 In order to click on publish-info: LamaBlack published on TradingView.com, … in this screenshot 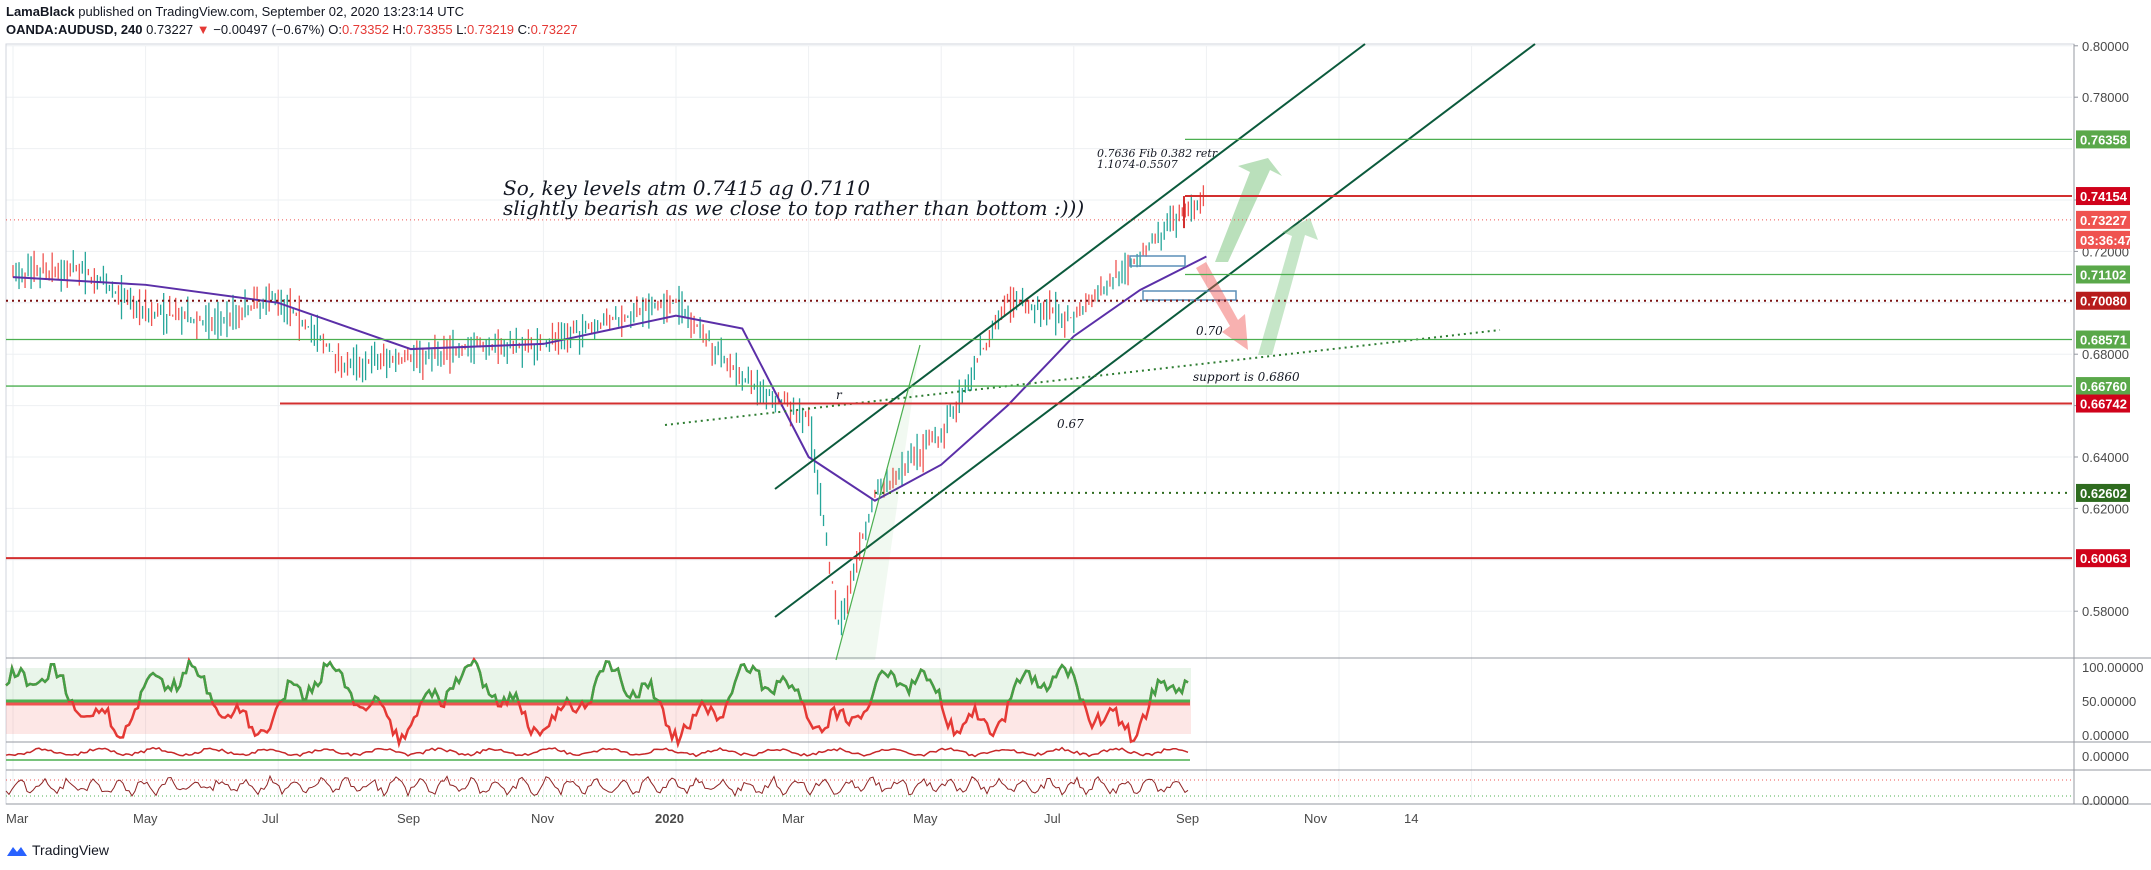, I will do `click(235, 11)`.